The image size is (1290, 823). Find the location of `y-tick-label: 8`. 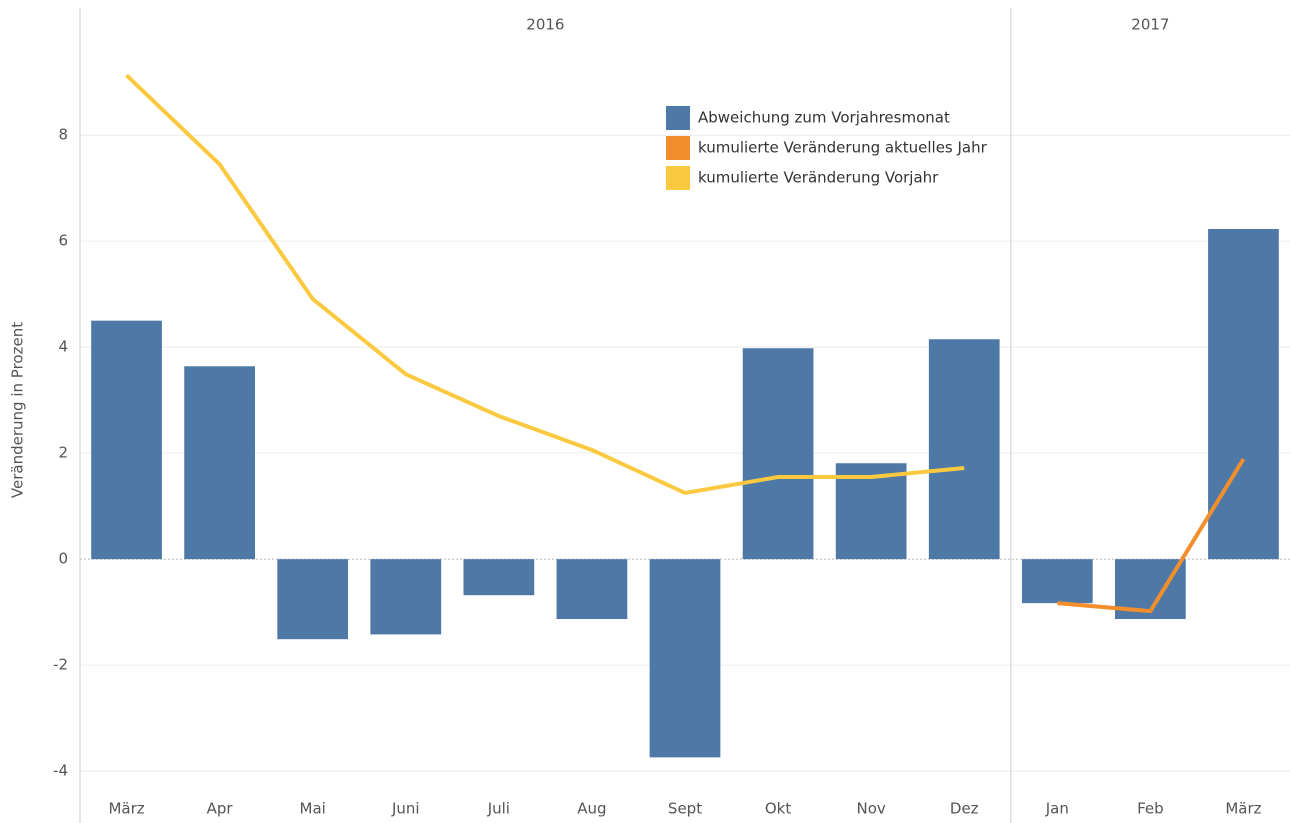

y-tick-label: 8 is located at coordinates (63, 135).